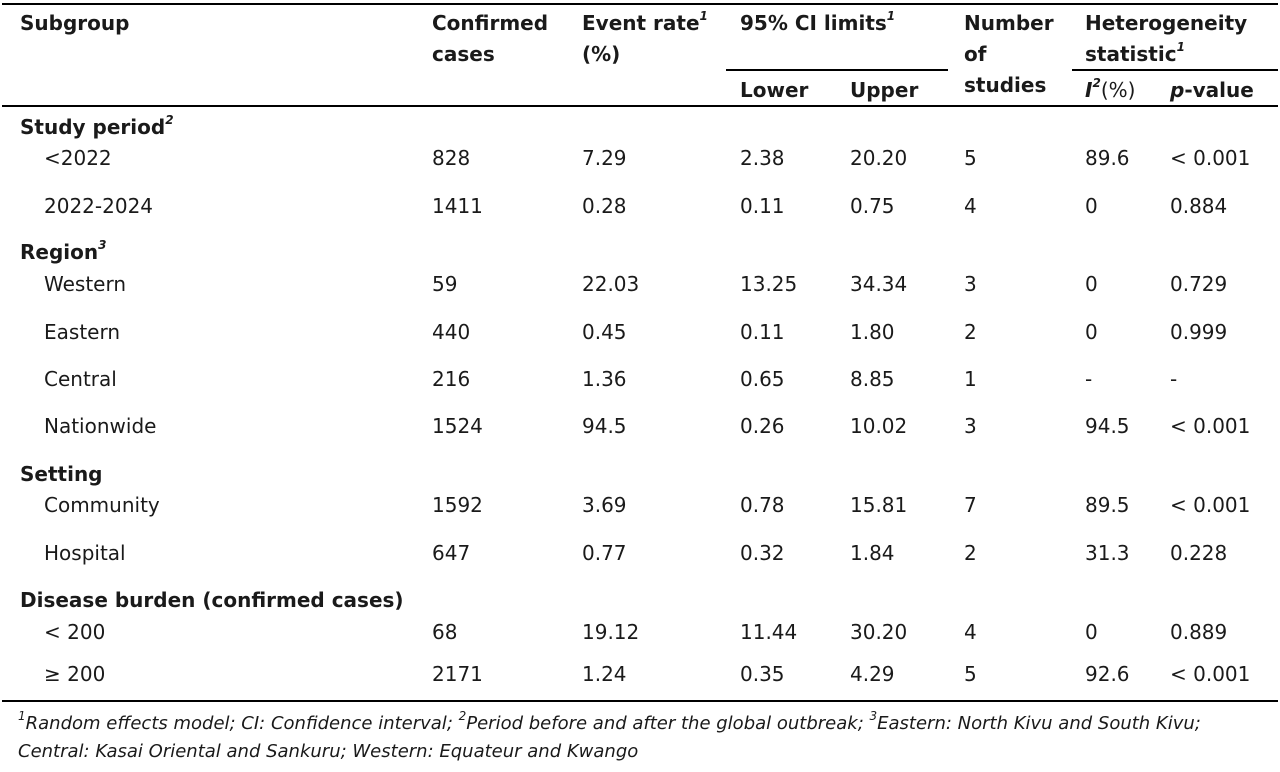 Image resolution: width=1280 pixels, height=772 pixels. What do you see at coordinates (100, 426) in the screenshot?
I see `cell-subgroup: Nationwide` at bounding box center [100, 426].